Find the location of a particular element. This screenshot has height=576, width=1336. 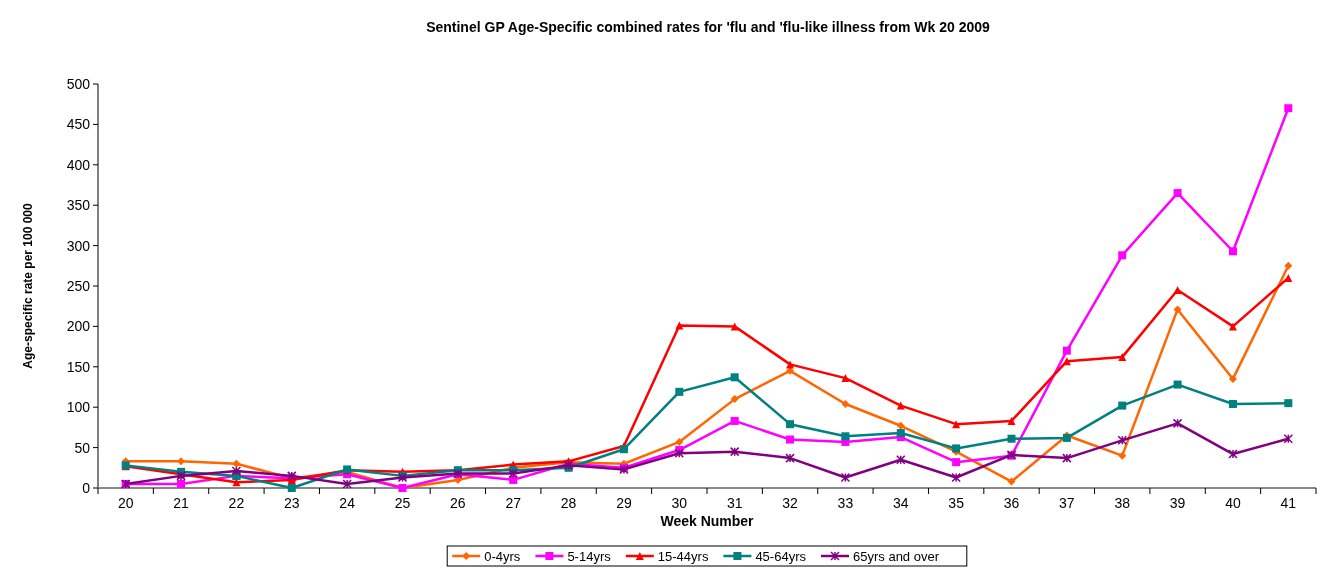

x-tick-label: 36 is located at coordinates (1011, 503).